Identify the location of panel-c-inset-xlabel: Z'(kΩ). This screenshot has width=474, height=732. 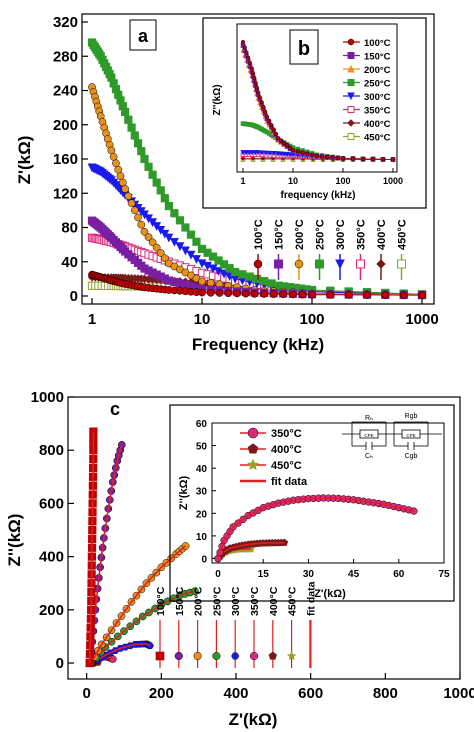
(330, 594).